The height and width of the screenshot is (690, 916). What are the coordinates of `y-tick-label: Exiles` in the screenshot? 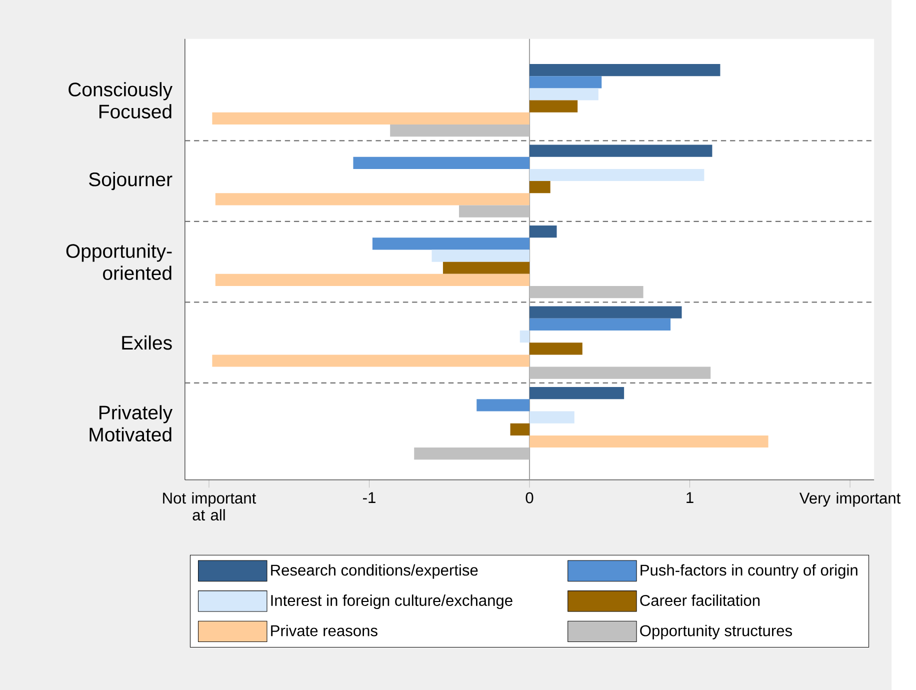 It's located at (147, 342).